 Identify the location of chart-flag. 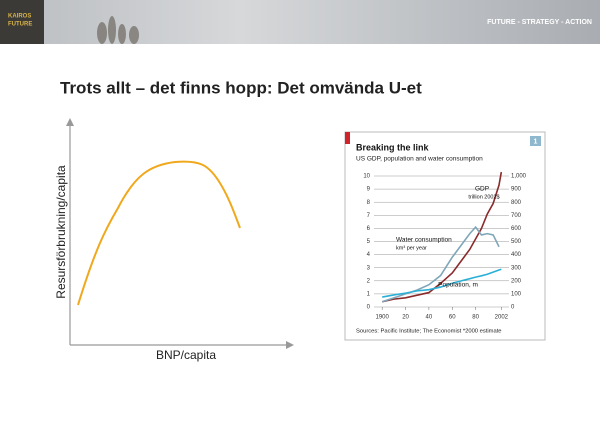
(347, 138).